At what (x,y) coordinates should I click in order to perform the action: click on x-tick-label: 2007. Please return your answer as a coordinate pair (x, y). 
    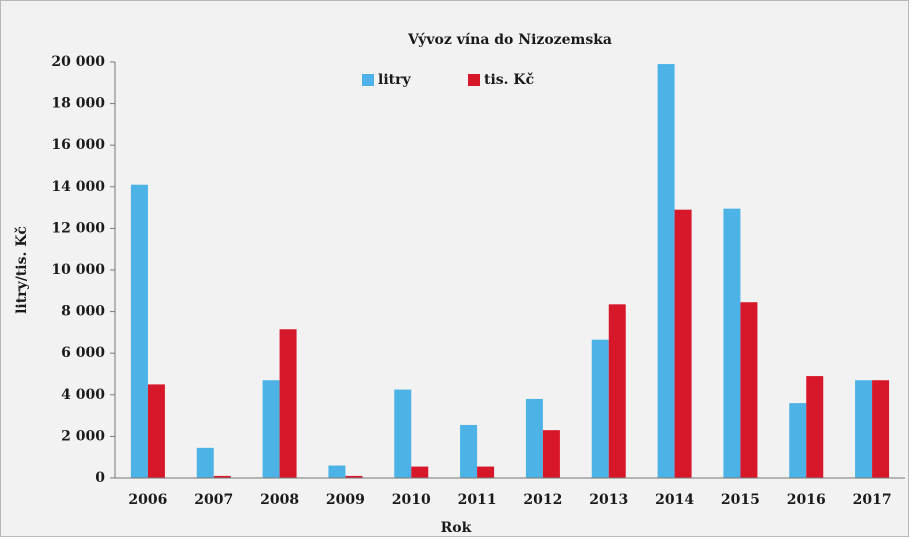
    Looking at the image, I should click on (213, 500).